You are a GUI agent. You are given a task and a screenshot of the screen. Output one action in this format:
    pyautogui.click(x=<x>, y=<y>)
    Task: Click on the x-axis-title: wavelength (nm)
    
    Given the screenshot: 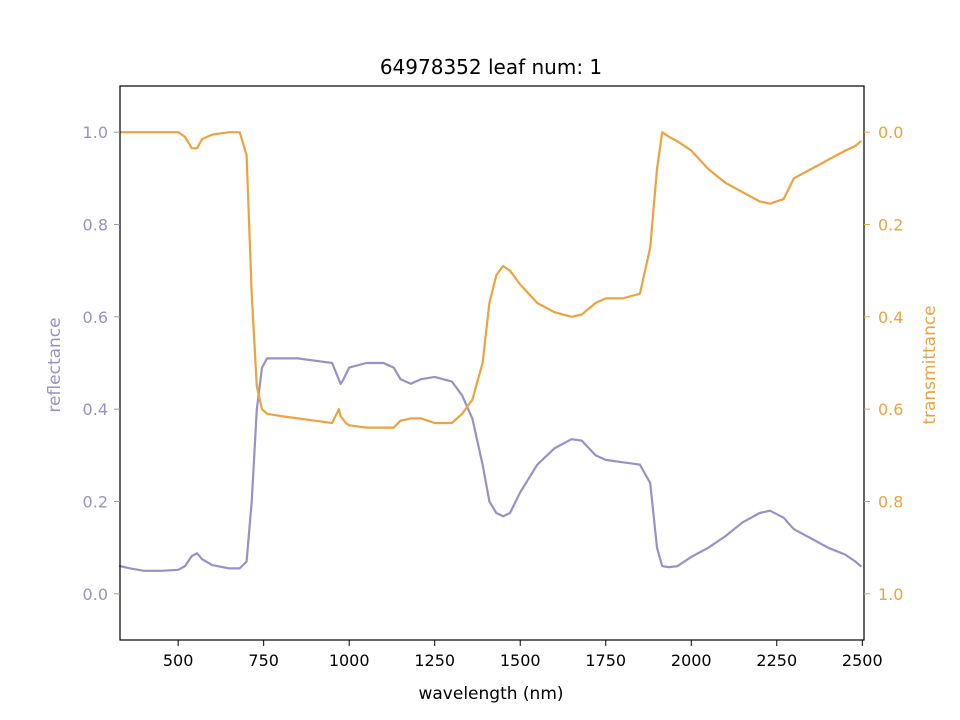 What is the action you would take?
    pyautogui.click(x=490, y=694)
    